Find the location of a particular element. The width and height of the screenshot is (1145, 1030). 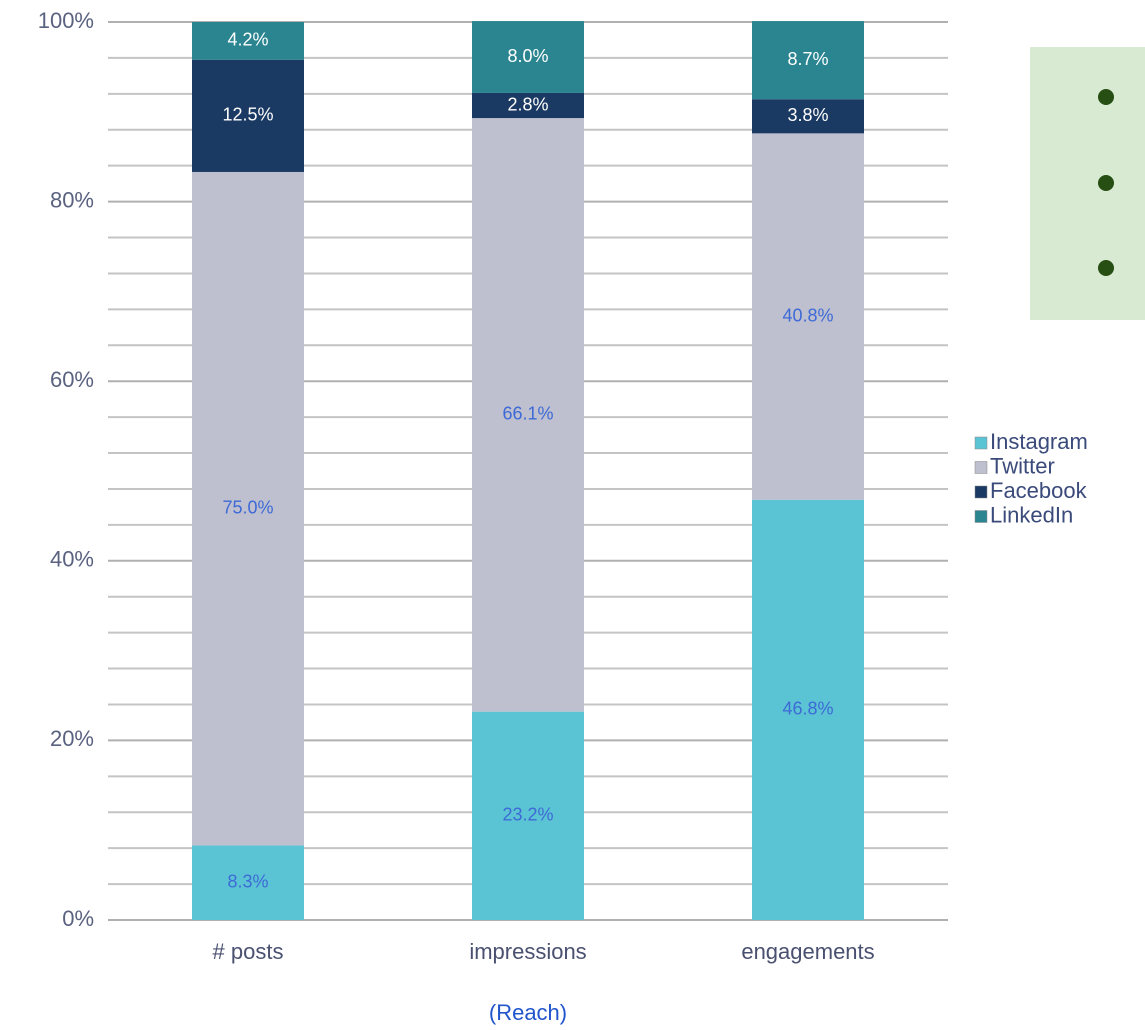

caption: (Reach) is located at coordinates (528, 1012).